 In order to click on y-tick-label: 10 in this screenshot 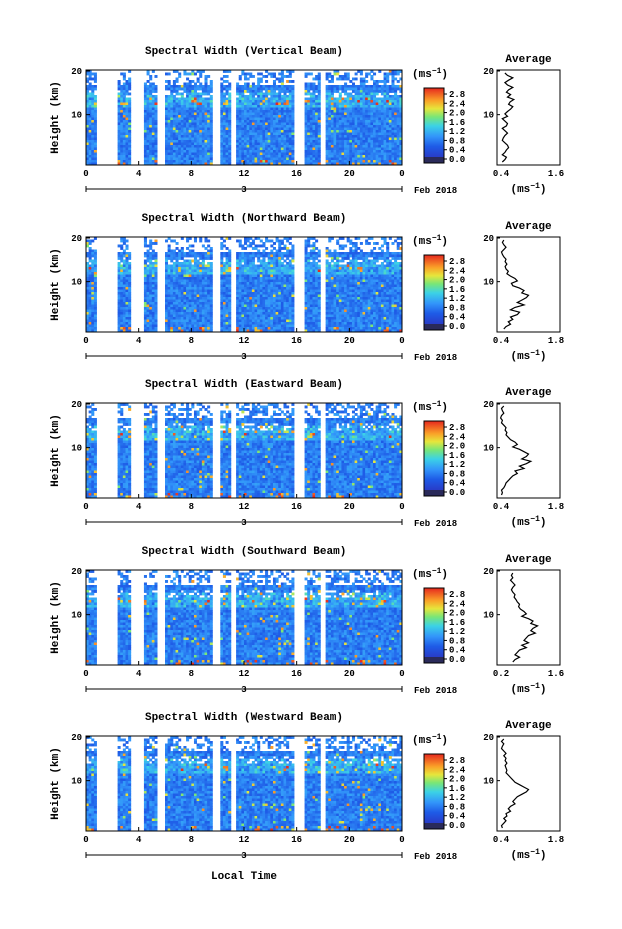, I will do `click(76, 116)`.